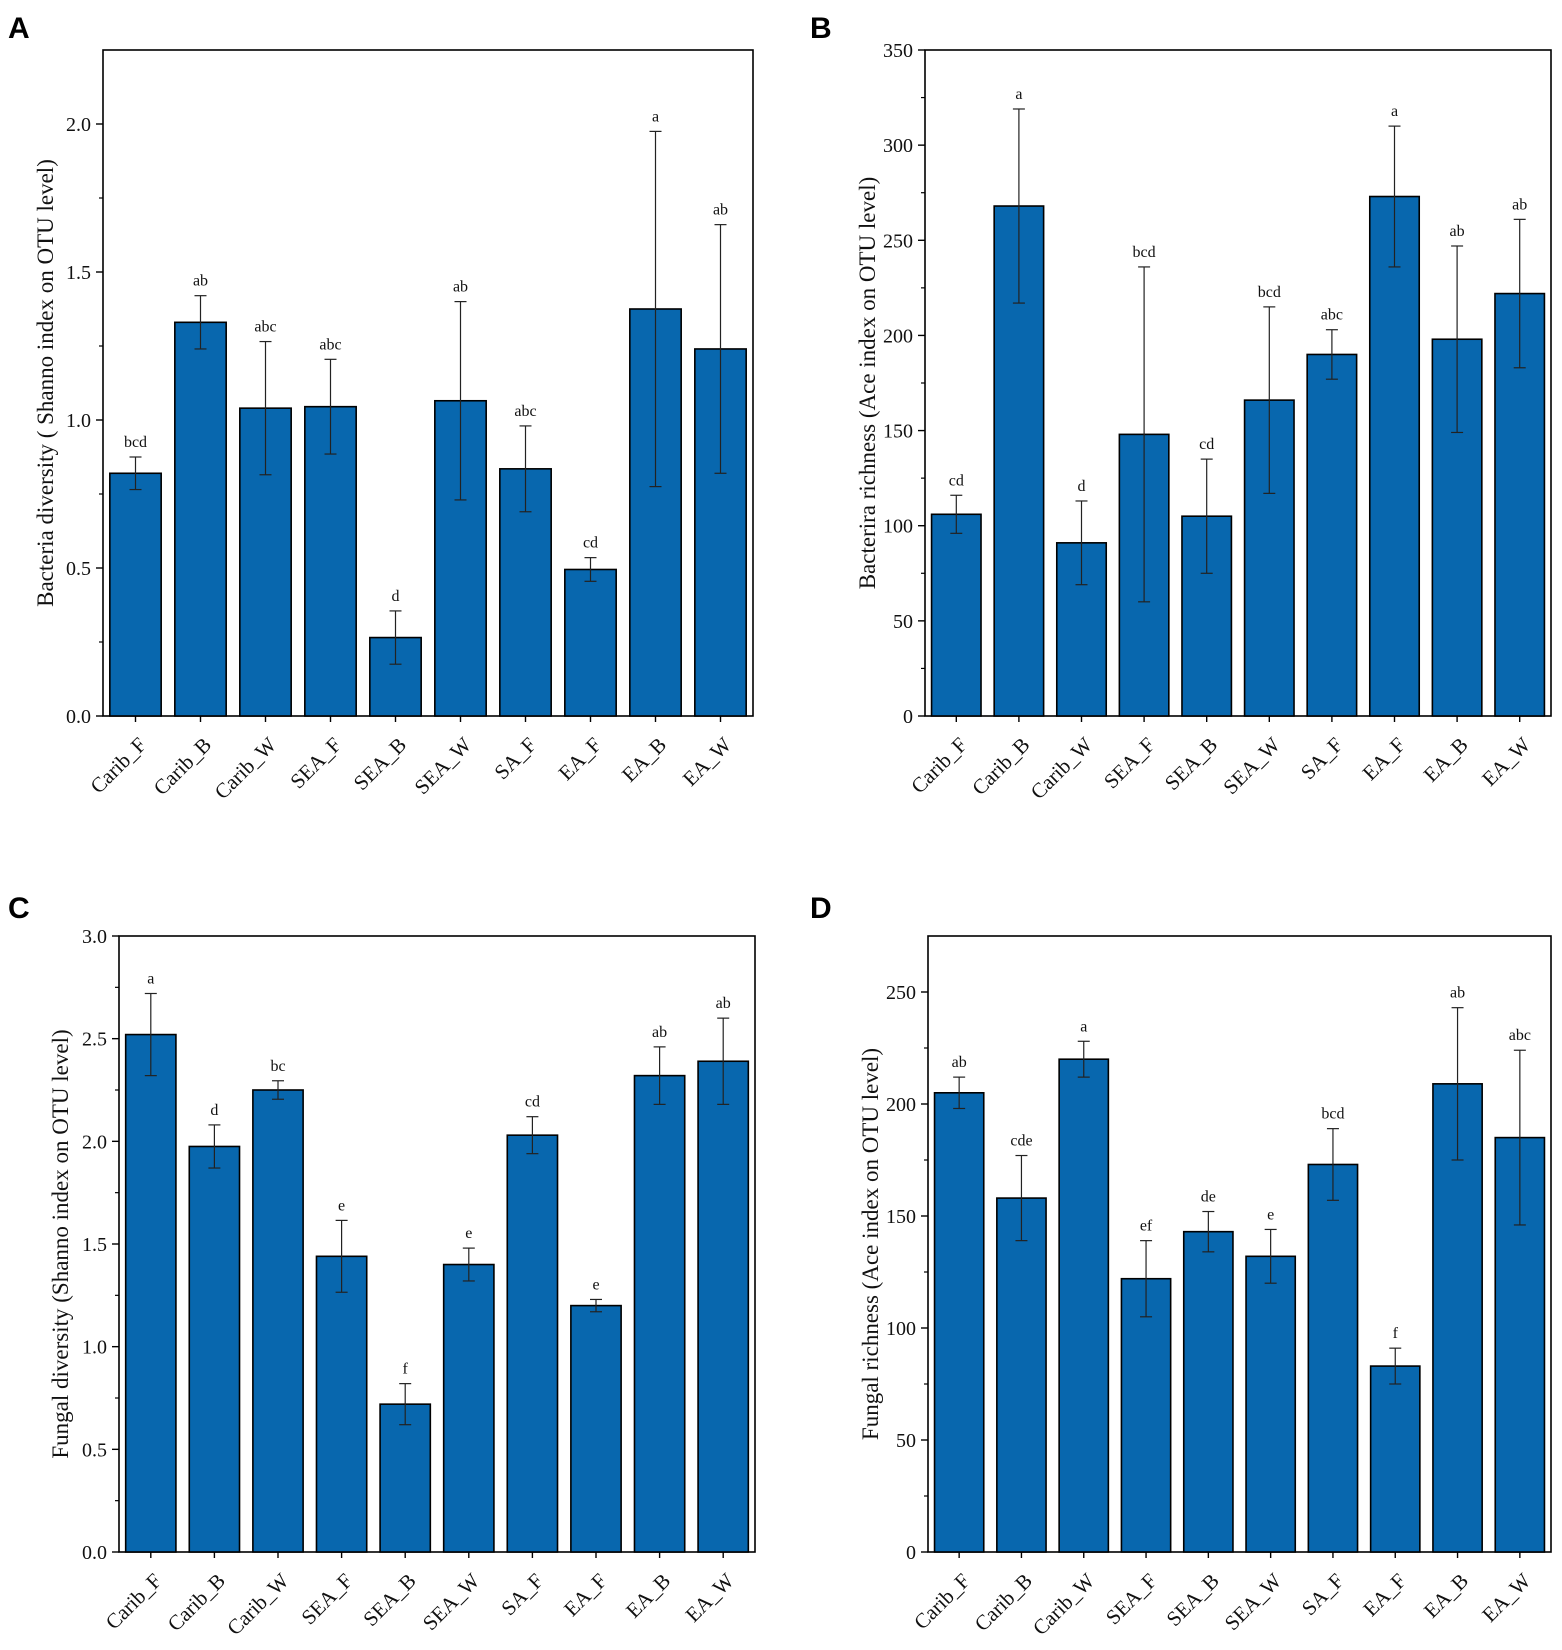 This screenshot has height=1650, width=1562. I want to click on significance-label-a-10: ab, so click(720, 210).